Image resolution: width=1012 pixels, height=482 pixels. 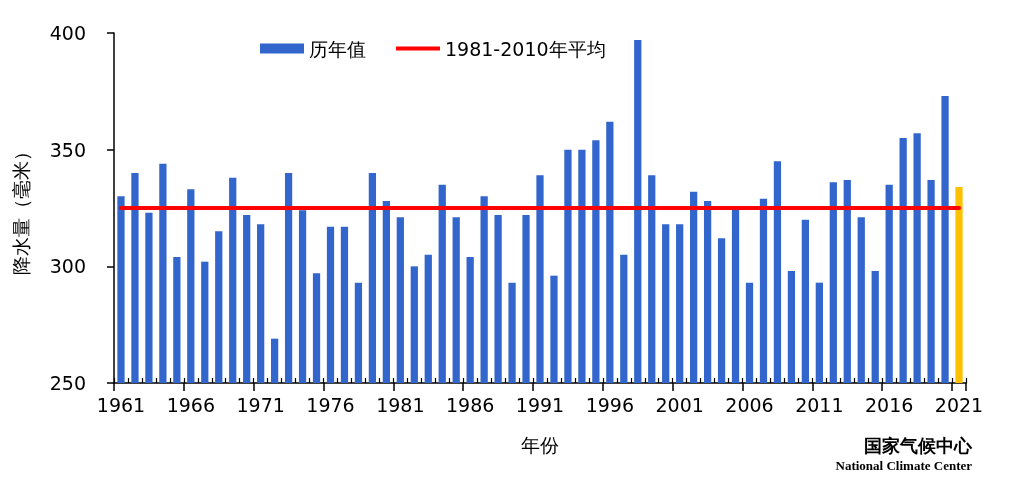 What do you see at coordinates (20, 208) in the screenshot?
I see `y-axis-title: 降水量（毫米）` at bounding box center [20, 208].